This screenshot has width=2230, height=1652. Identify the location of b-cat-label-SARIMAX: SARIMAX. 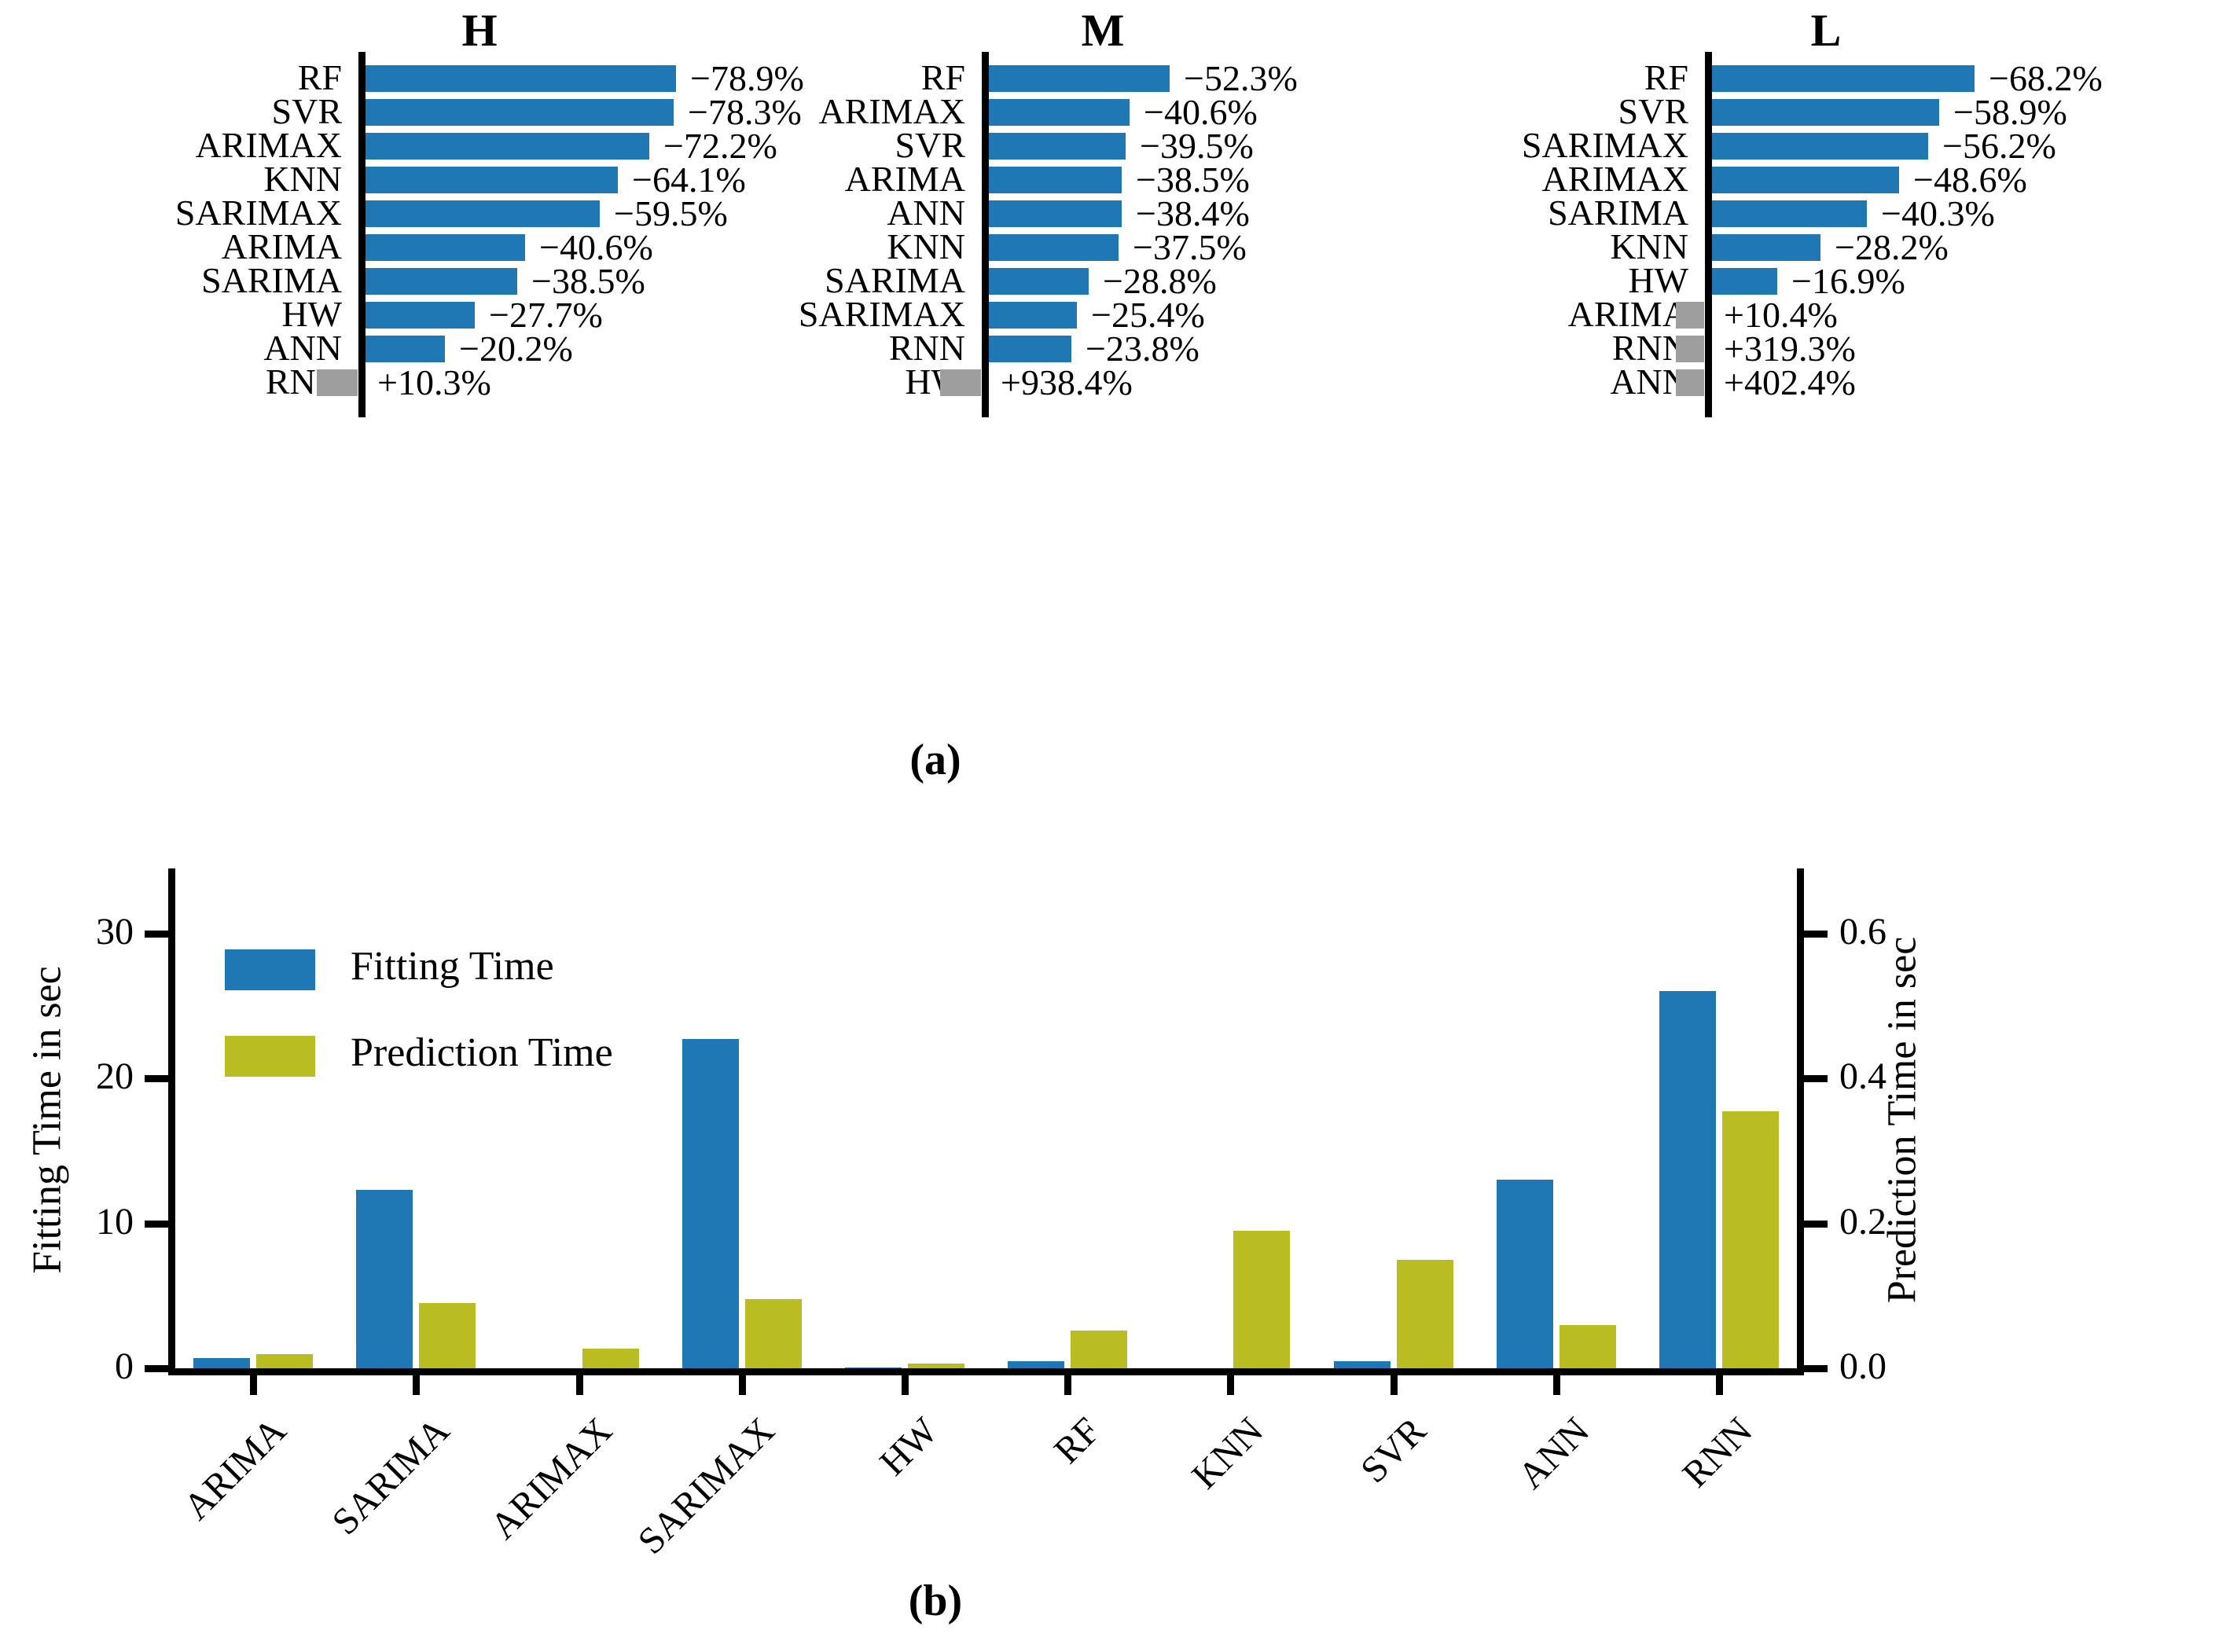
(707, 1485).